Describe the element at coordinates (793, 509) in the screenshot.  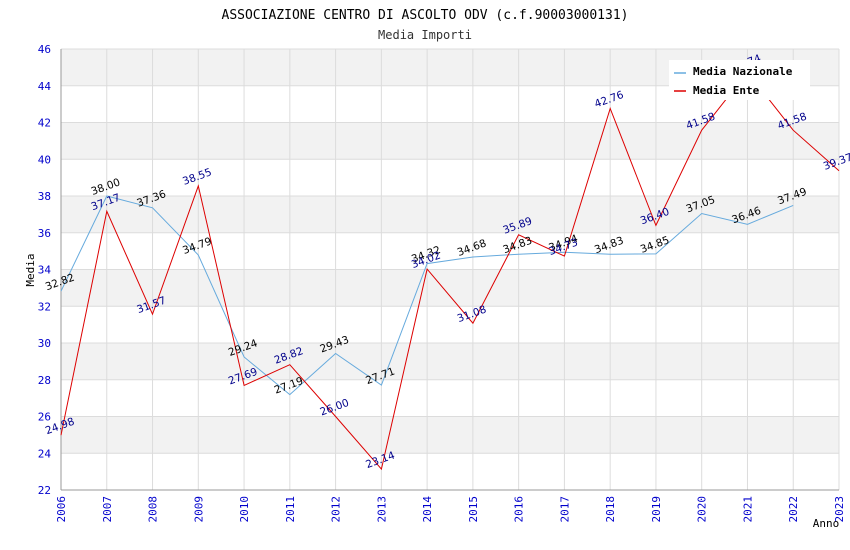
I see `x-tick-label: 2022` at that location.